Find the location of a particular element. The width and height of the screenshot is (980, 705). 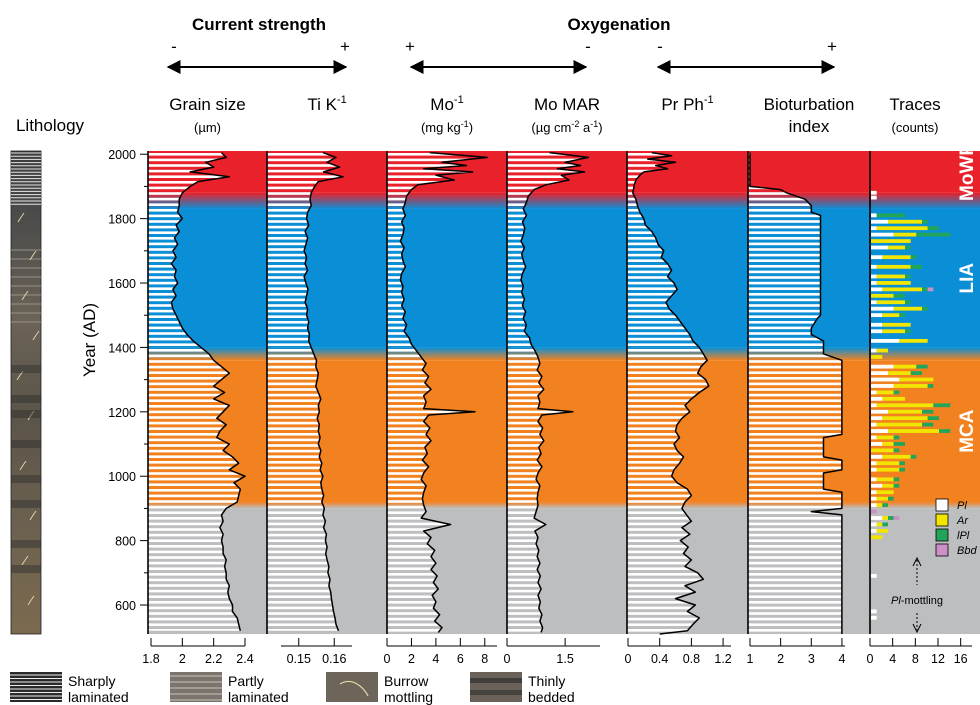

thin-bed is located at coordinates (26, 504).